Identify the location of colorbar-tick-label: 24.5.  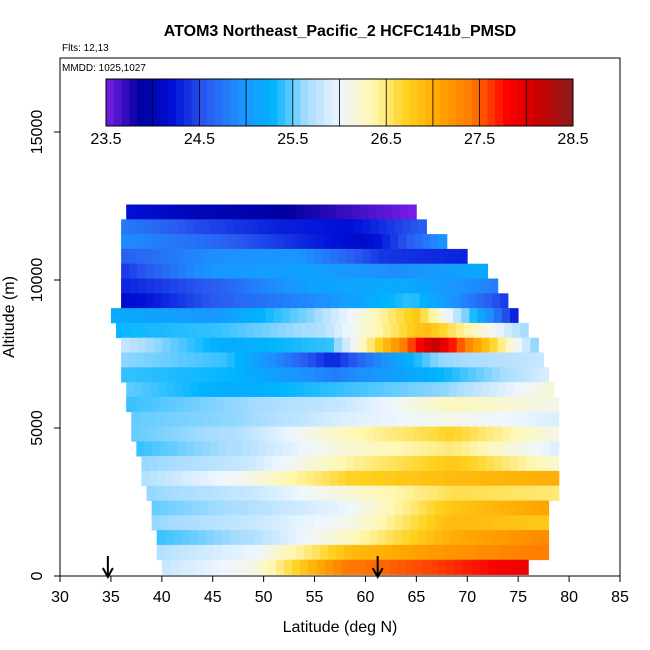
(199, 139).